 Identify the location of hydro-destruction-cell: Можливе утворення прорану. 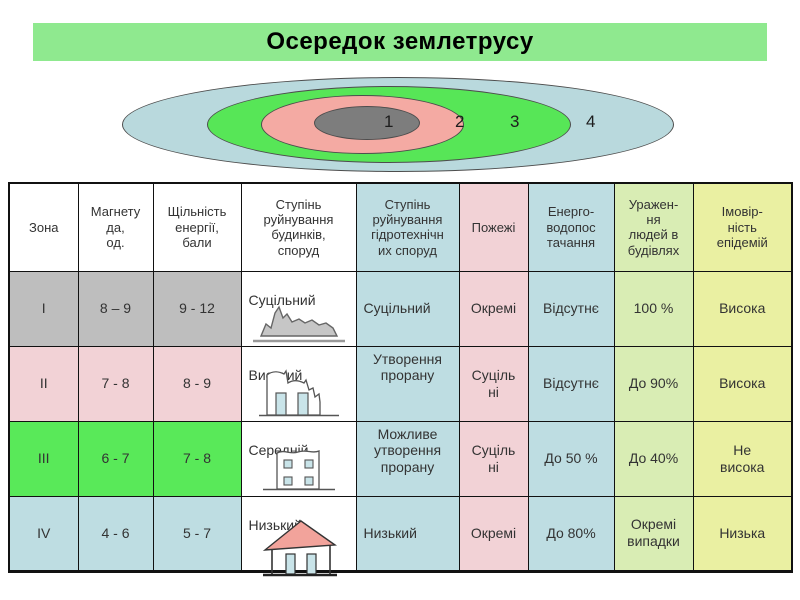
(407, 458).